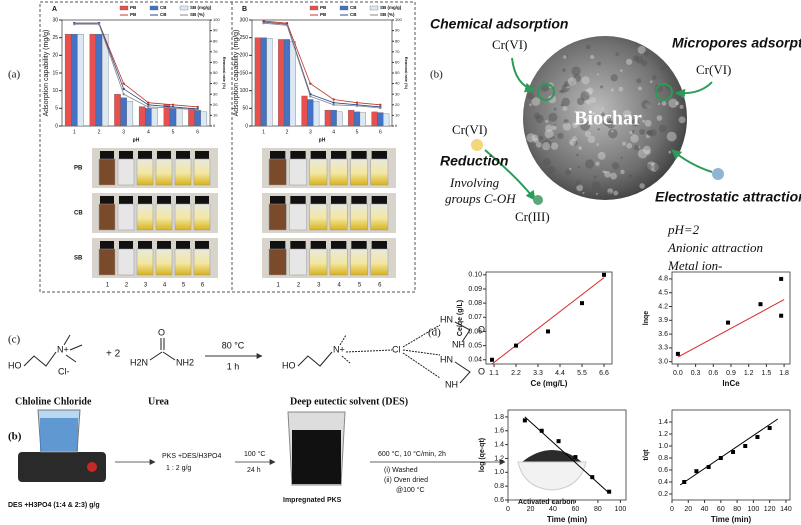 The width and height of the screenshot is (801, 525). Describe the element at coordinates (509, 44) in the screenshot. I see `label: Cr(VI)` at that location.